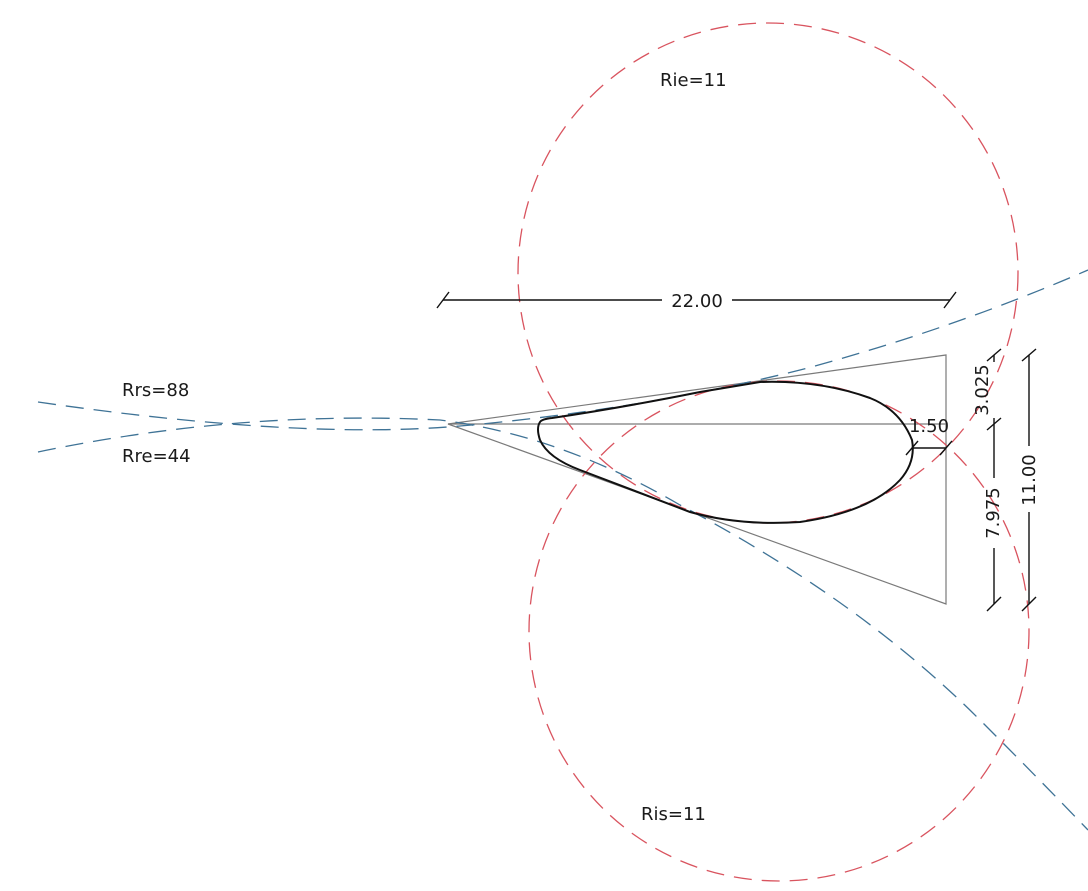 The image size is (1088, 891). I want to click on blade-profile, so click(725, 452).